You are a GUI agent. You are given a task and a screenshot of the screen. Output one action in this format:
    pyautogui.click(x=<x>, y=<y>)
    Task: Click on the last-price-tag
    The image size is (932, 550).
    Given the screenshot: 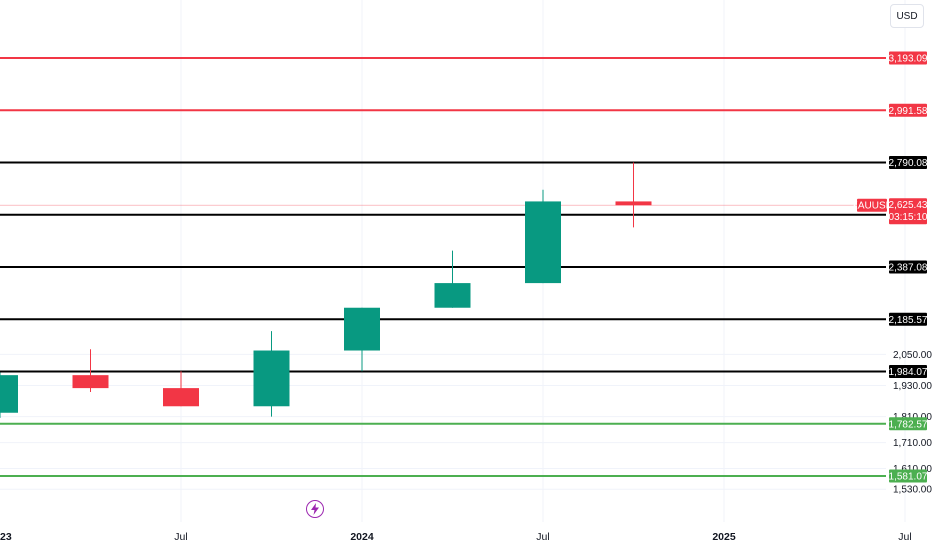 What is the action you would take?
    pyautogui.click(x=908, y=211)
    